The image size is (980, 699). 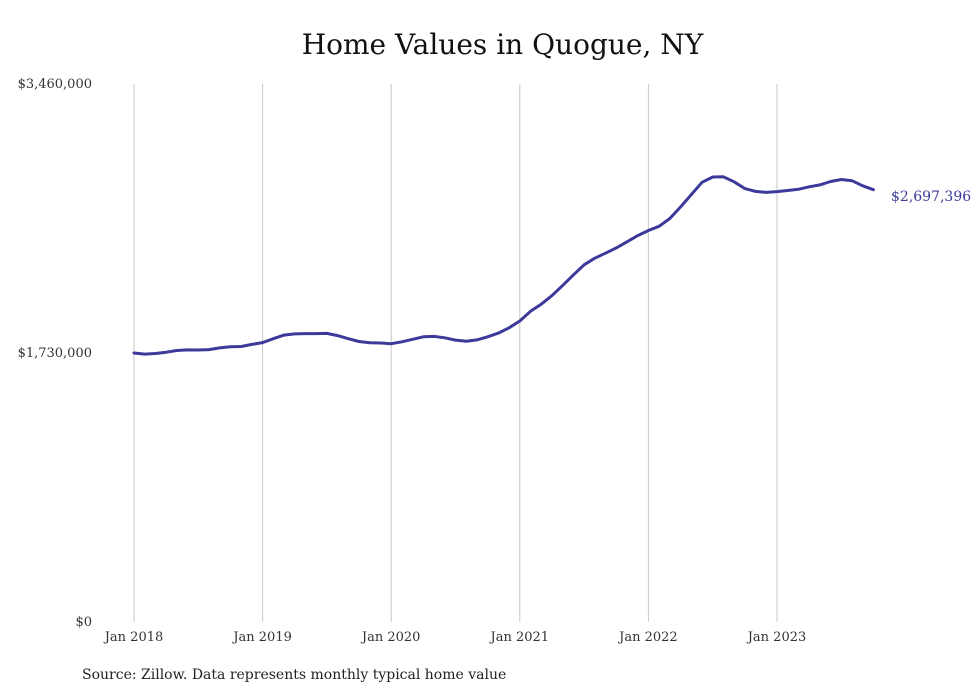 What do you see at coordinates (55, 84) in the screenshot?
I see `y-tick-label: $3,460,000` at bounding box center [55, 84].